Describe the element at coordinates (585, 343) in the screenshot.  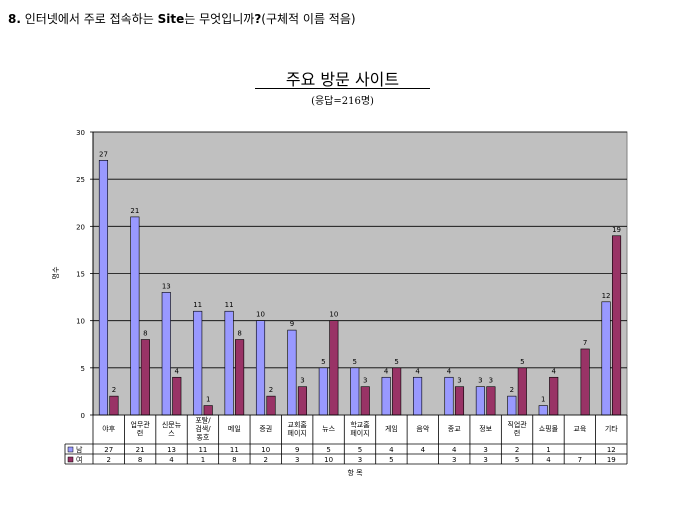
I see `data-label: 7` at that location.